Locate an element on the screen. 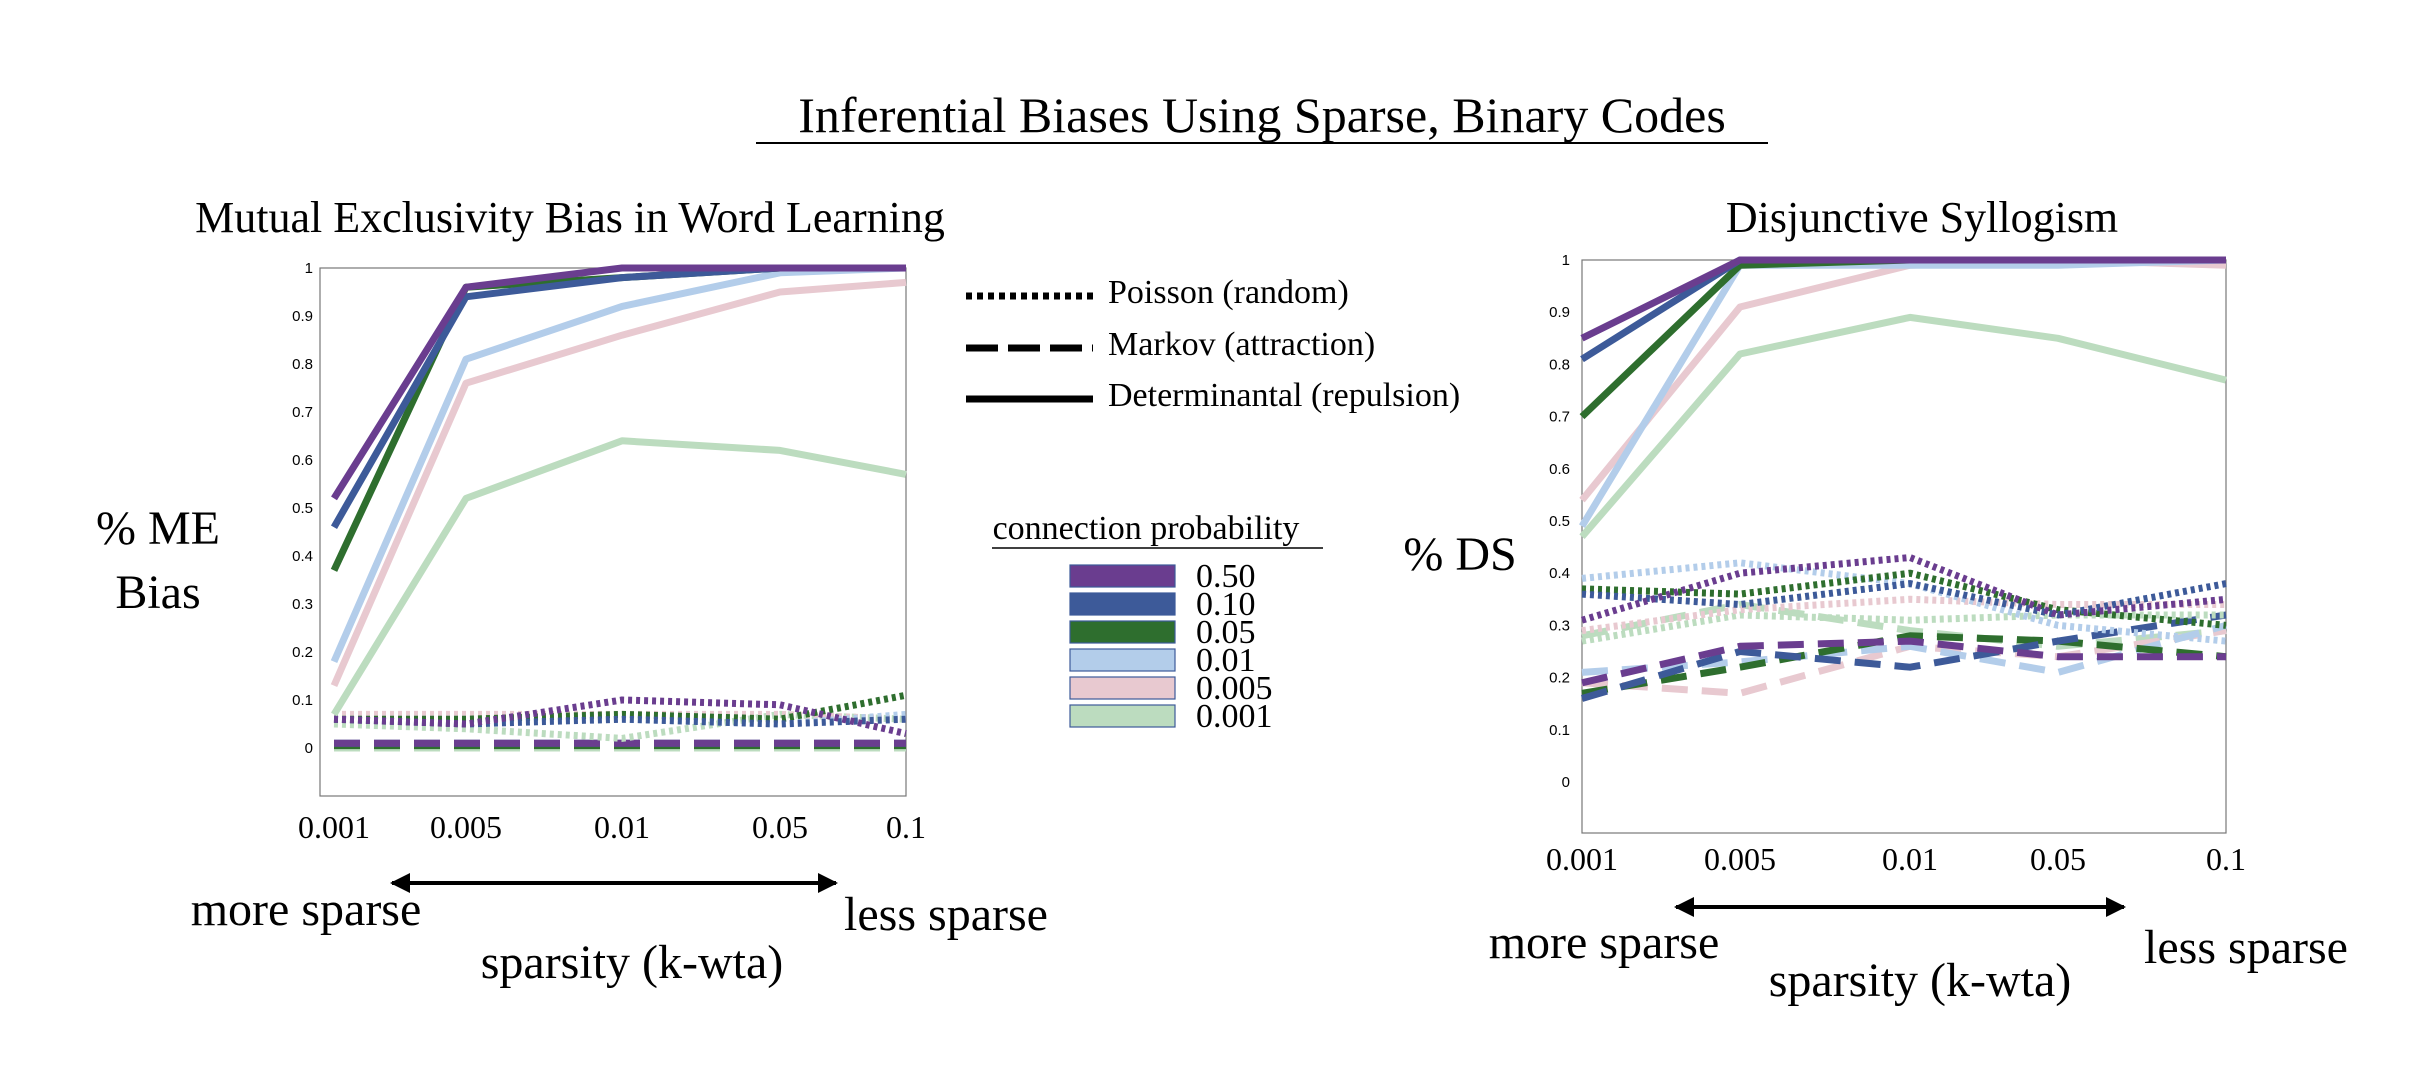 The image size is (2414, 1068). ytick-label-me: 0 is located at coordinates (309, 748).